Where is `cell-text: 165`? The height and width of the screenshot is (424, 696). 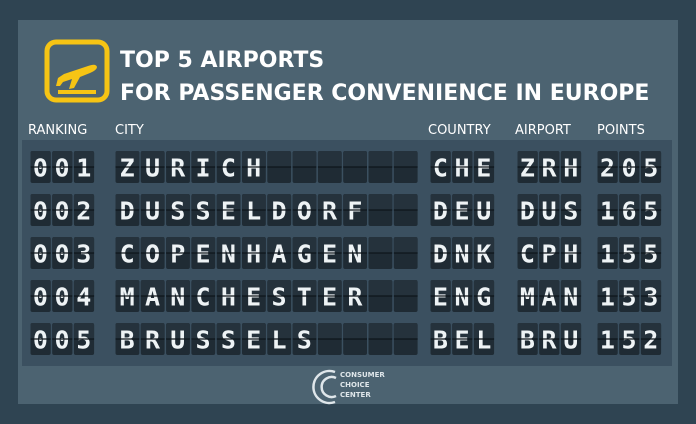 cell-text: 165 is located at coordinates (629, 211).